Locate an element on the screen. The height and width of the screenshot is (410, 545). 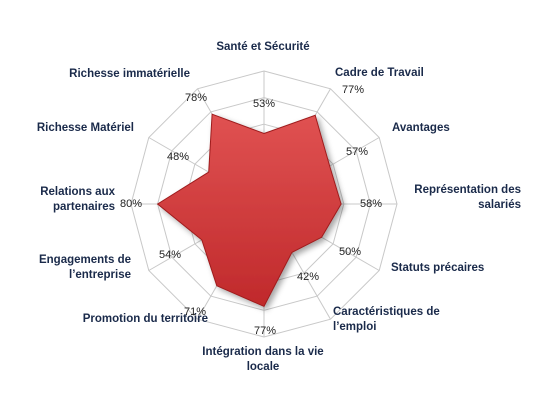
category-label-1: Santé et Sécurité is located at coordinates (262, 47).